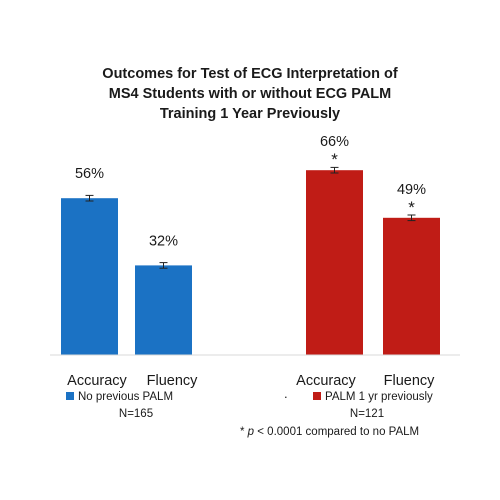  Describe the element at coordinates (244, 432) in the screenshot. I see `footnote-prefix: *` at that location.